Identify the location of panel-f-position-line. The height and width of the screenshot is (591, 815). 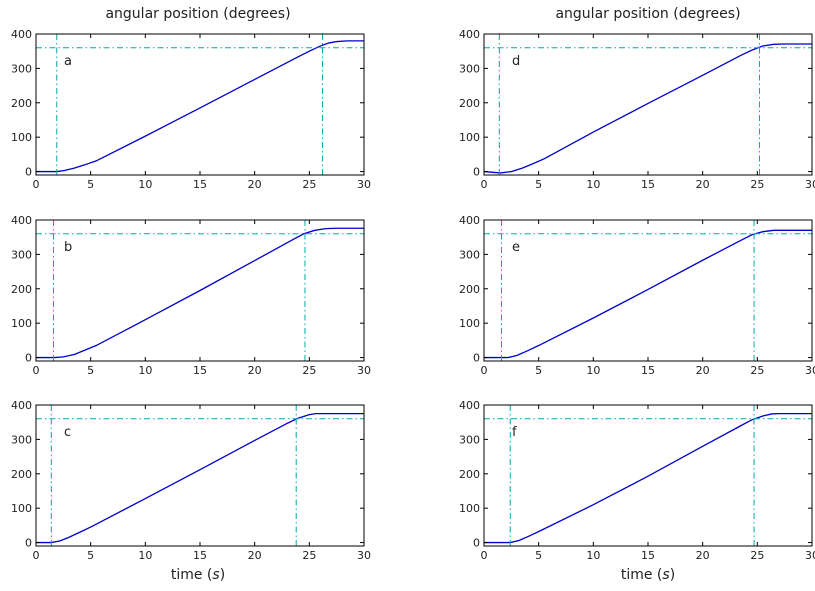
(648, 478).